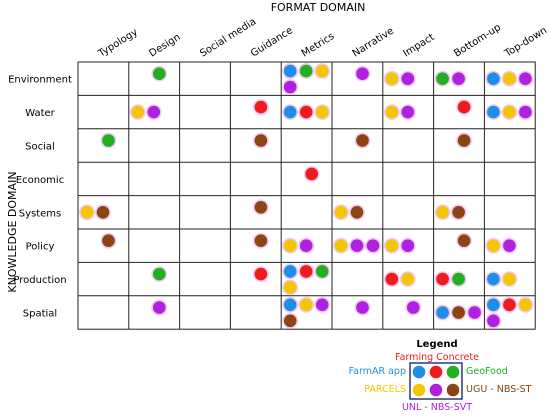  Describe the element at coordinates (525, 42) in the screenshot. I see `column-label-top-down: Top-down` at that location.